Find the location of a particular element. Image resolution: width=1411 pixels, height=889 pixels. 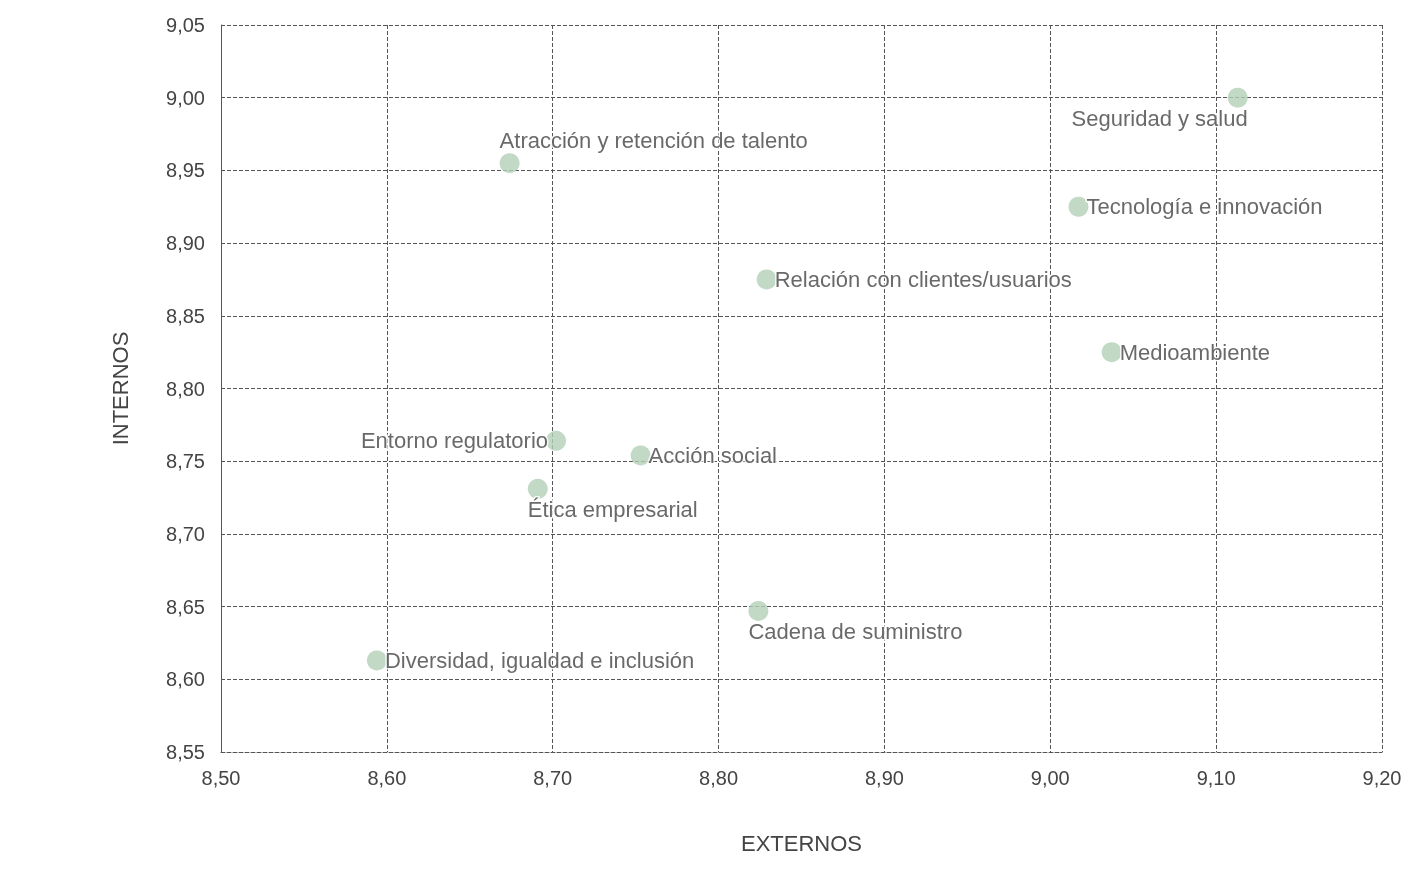

x-tick-label: 9,20 is located at coordinates (1382, 778).